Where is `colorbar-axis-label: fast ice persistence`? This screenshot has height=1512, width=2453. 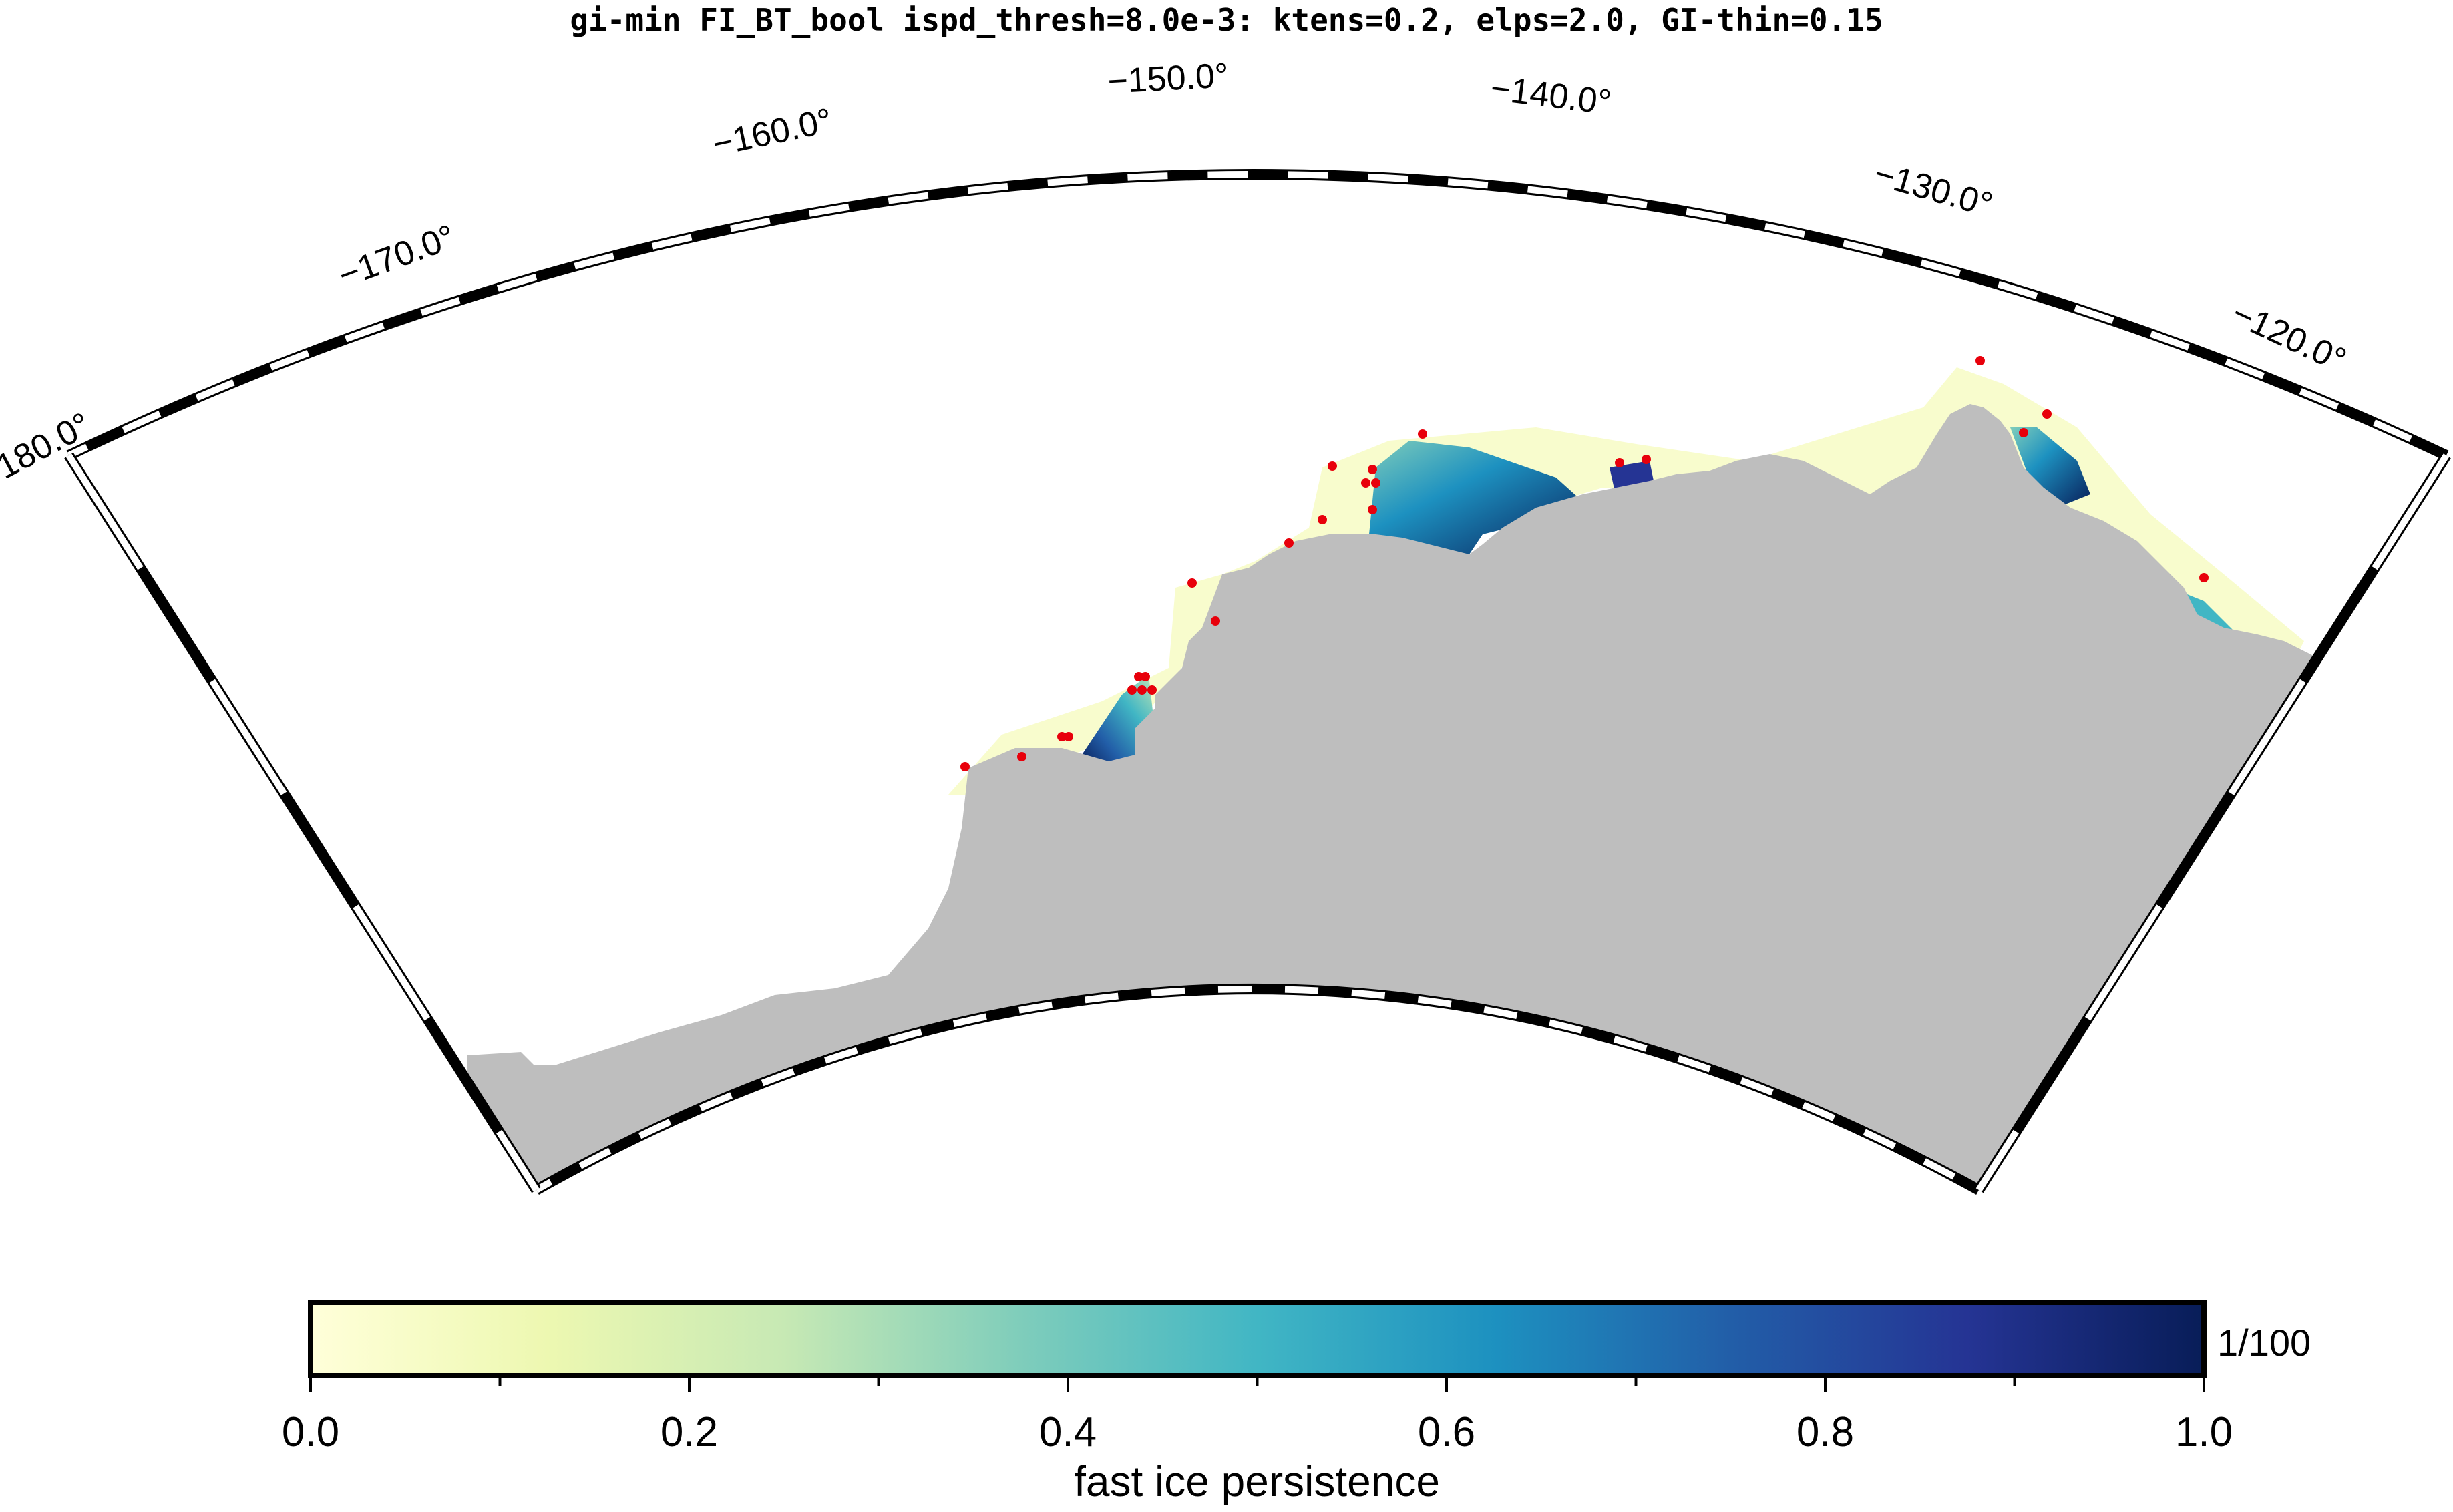 colorbar-axis-label: fast ice persistence is located at coordinates (1257, 1481).